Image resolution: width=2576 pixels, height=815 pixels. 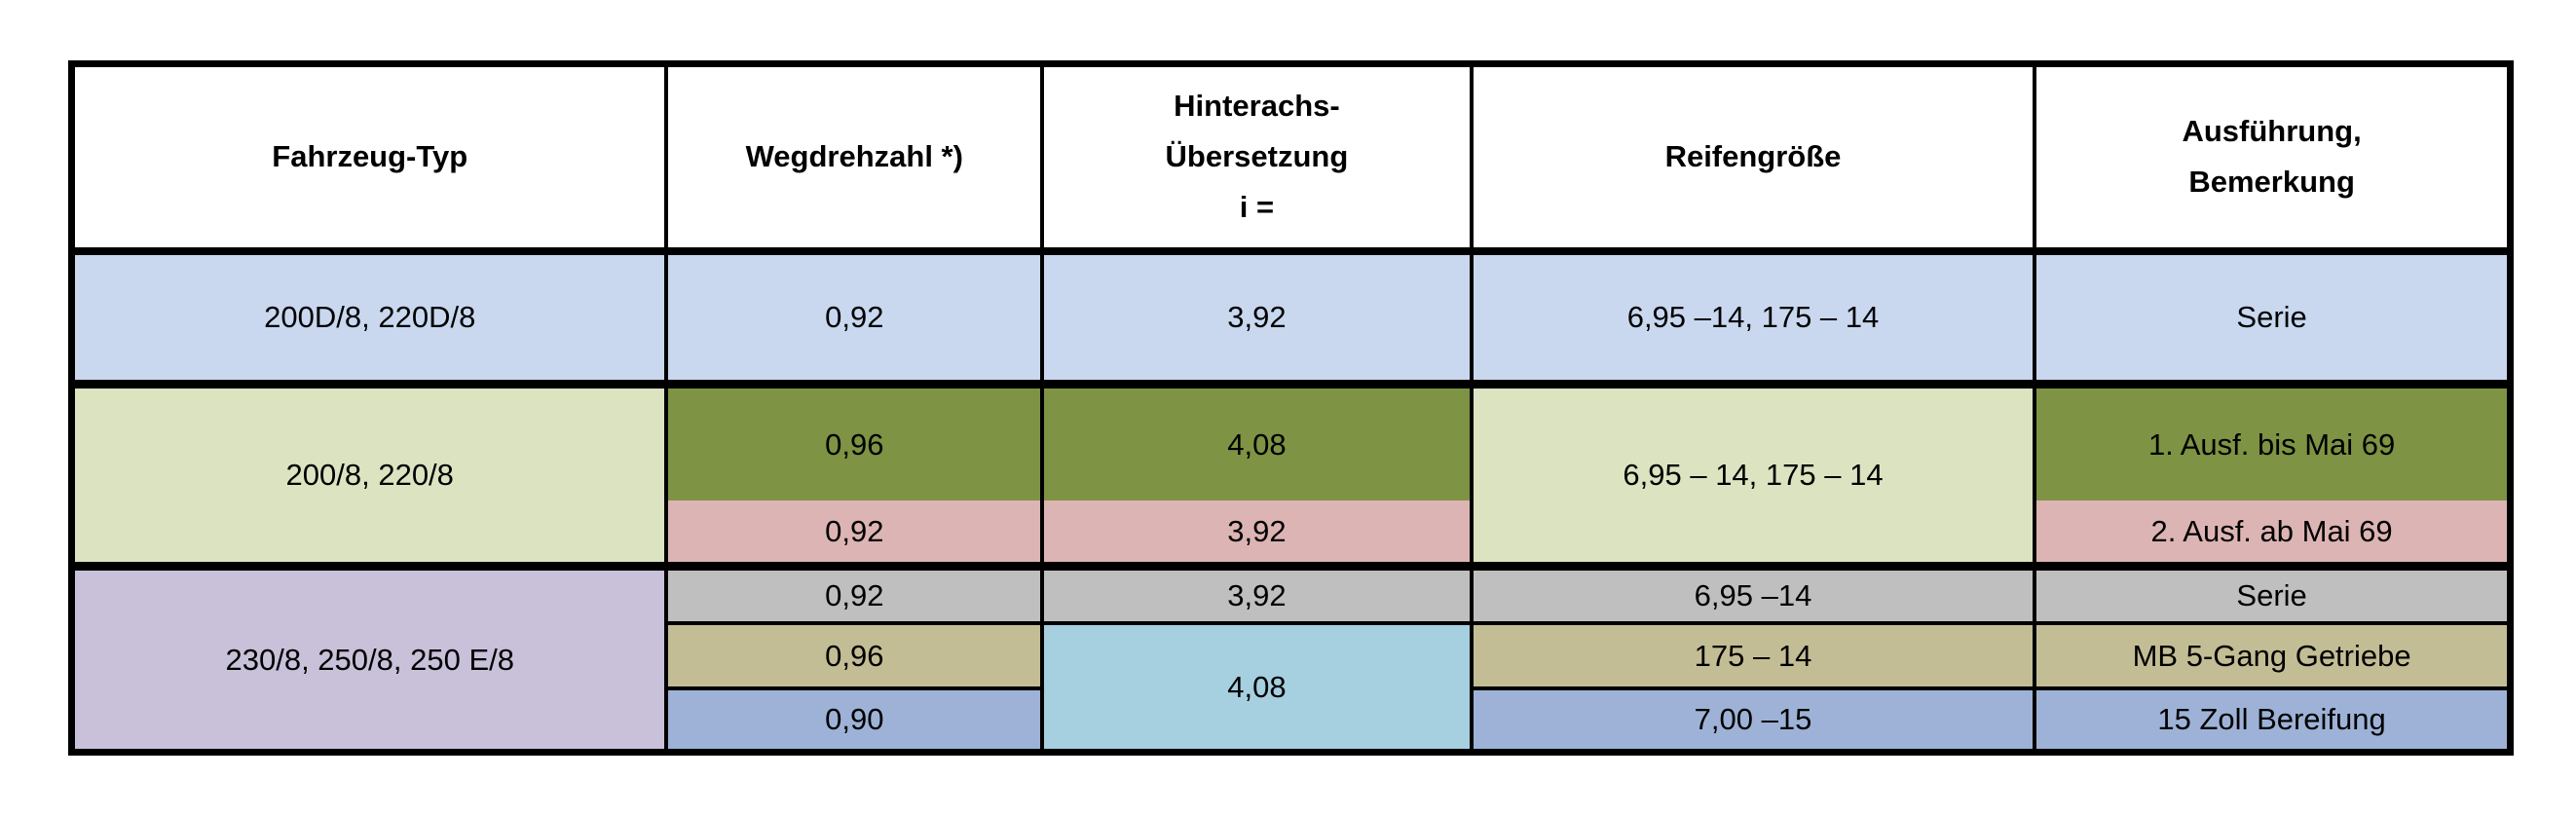 I want to click on cell-wegdrehzahl-g3v1: 0,92, so click(x=854, y=595).